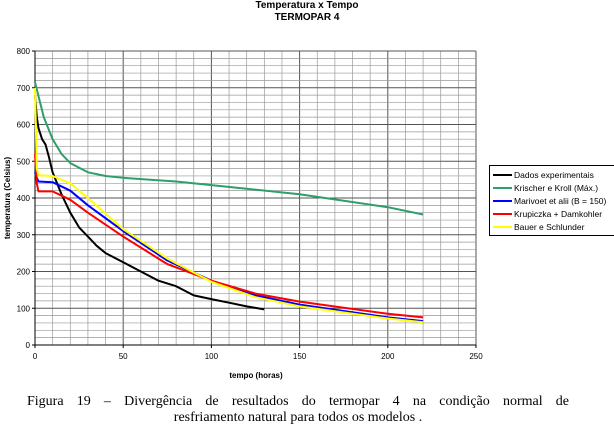 The height and width of the screenshot is (429, 614). Describe the element at coordinates (24, 51) in the screenshot. I see `y-tick-label: 800` at that location.